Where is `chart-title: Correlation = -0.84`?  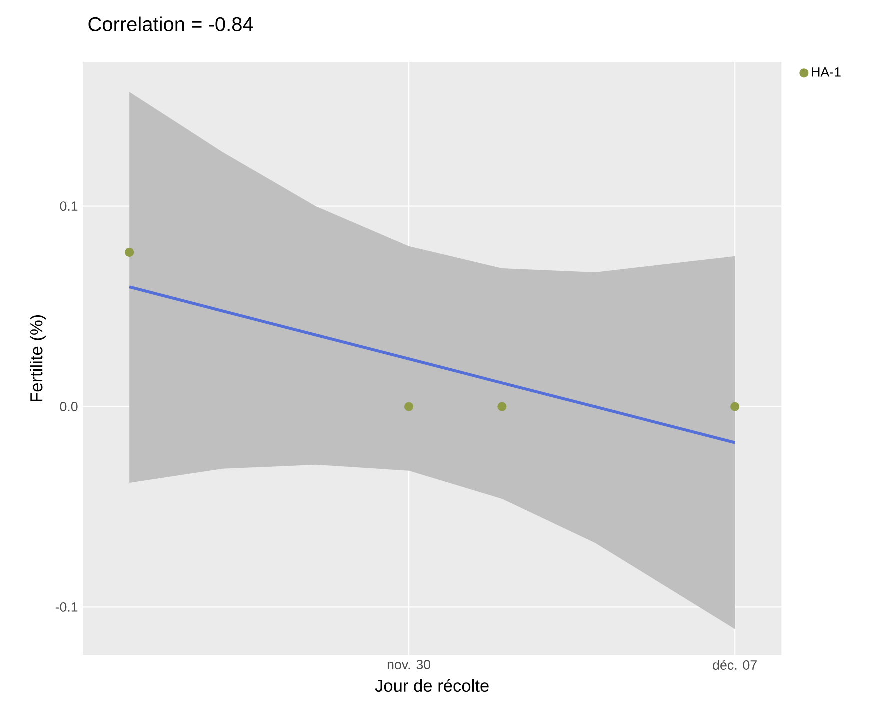 chart-title: Correlation = -0.84 is located at coordinates (171, 24).